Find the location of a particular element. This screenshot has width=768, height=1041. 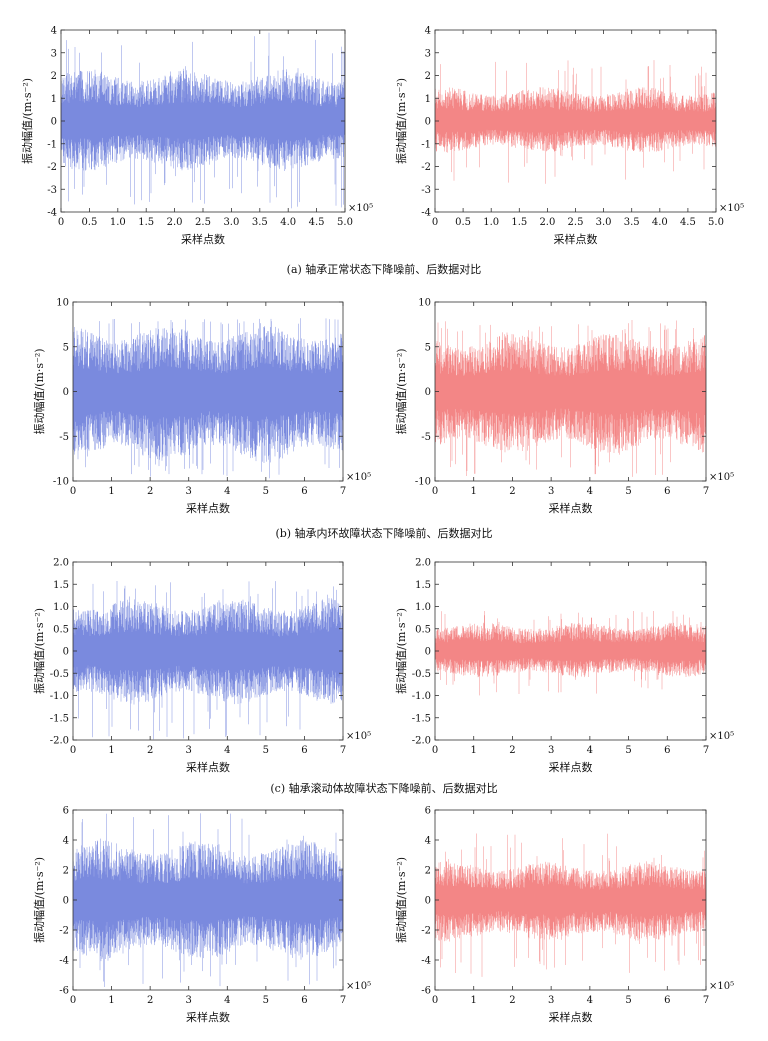

chart-panel-b-after: -10 -5 0 5 10 0 1 2 3 4 5 6 7×10⁵ 采样点数 振动幅值/(m·s⁻²) is located at coordinates (564, 407).